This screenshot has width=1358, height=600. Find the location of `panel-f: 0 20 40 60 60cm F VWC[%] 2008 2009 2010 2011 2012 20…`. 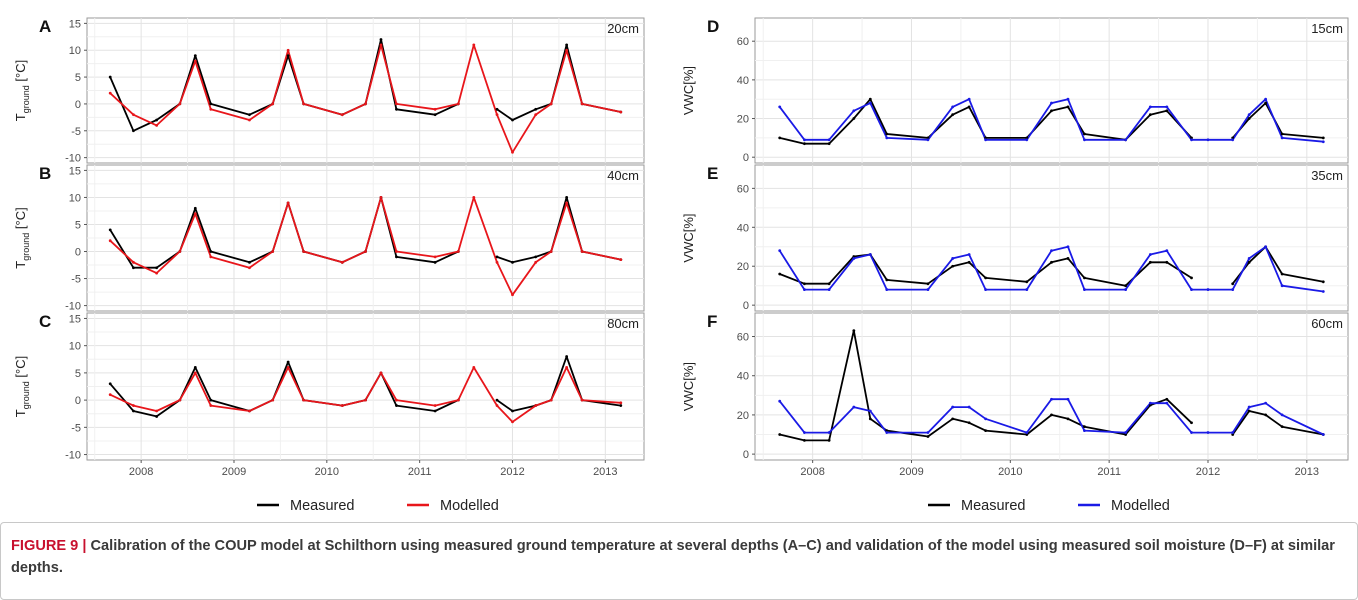

panel-f: 0 20 40 60 60cm F VWC[%] 2008 2009 2010 2011 2012 20… is located at coordinates (1015, 395).